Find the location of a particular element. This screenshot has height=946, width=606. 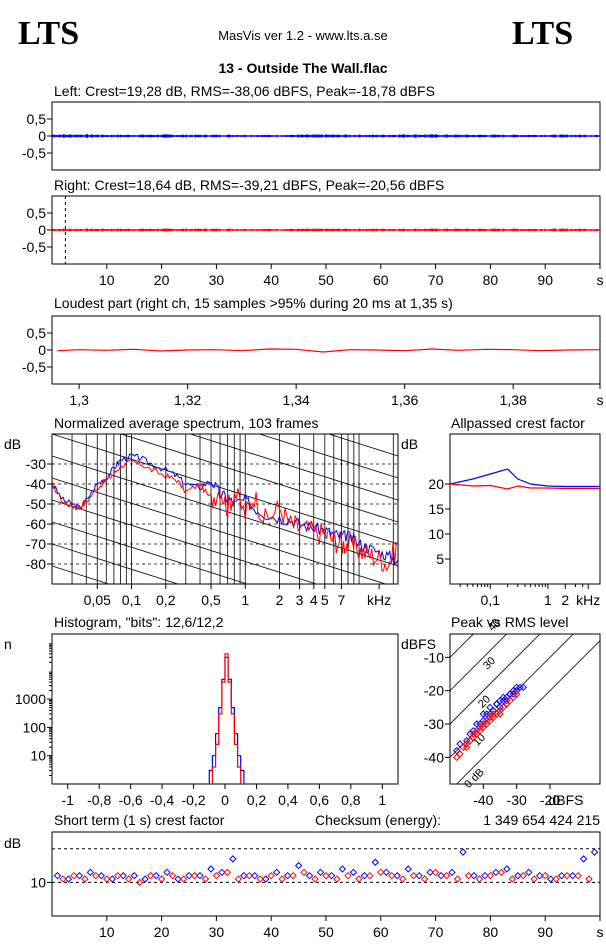

allpassed_crest-ytick-label: 10 is located at coordinates (436, 534).